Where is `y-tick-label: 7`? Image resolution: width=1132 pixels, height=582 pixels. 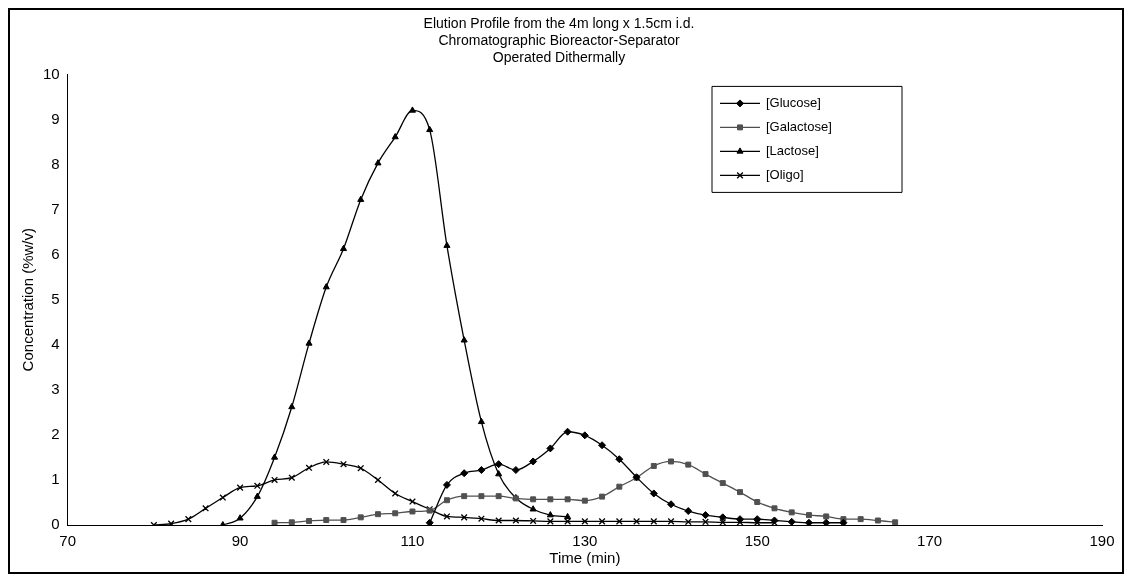
y-tick-label: 7 is located at coordinates (55, 208).